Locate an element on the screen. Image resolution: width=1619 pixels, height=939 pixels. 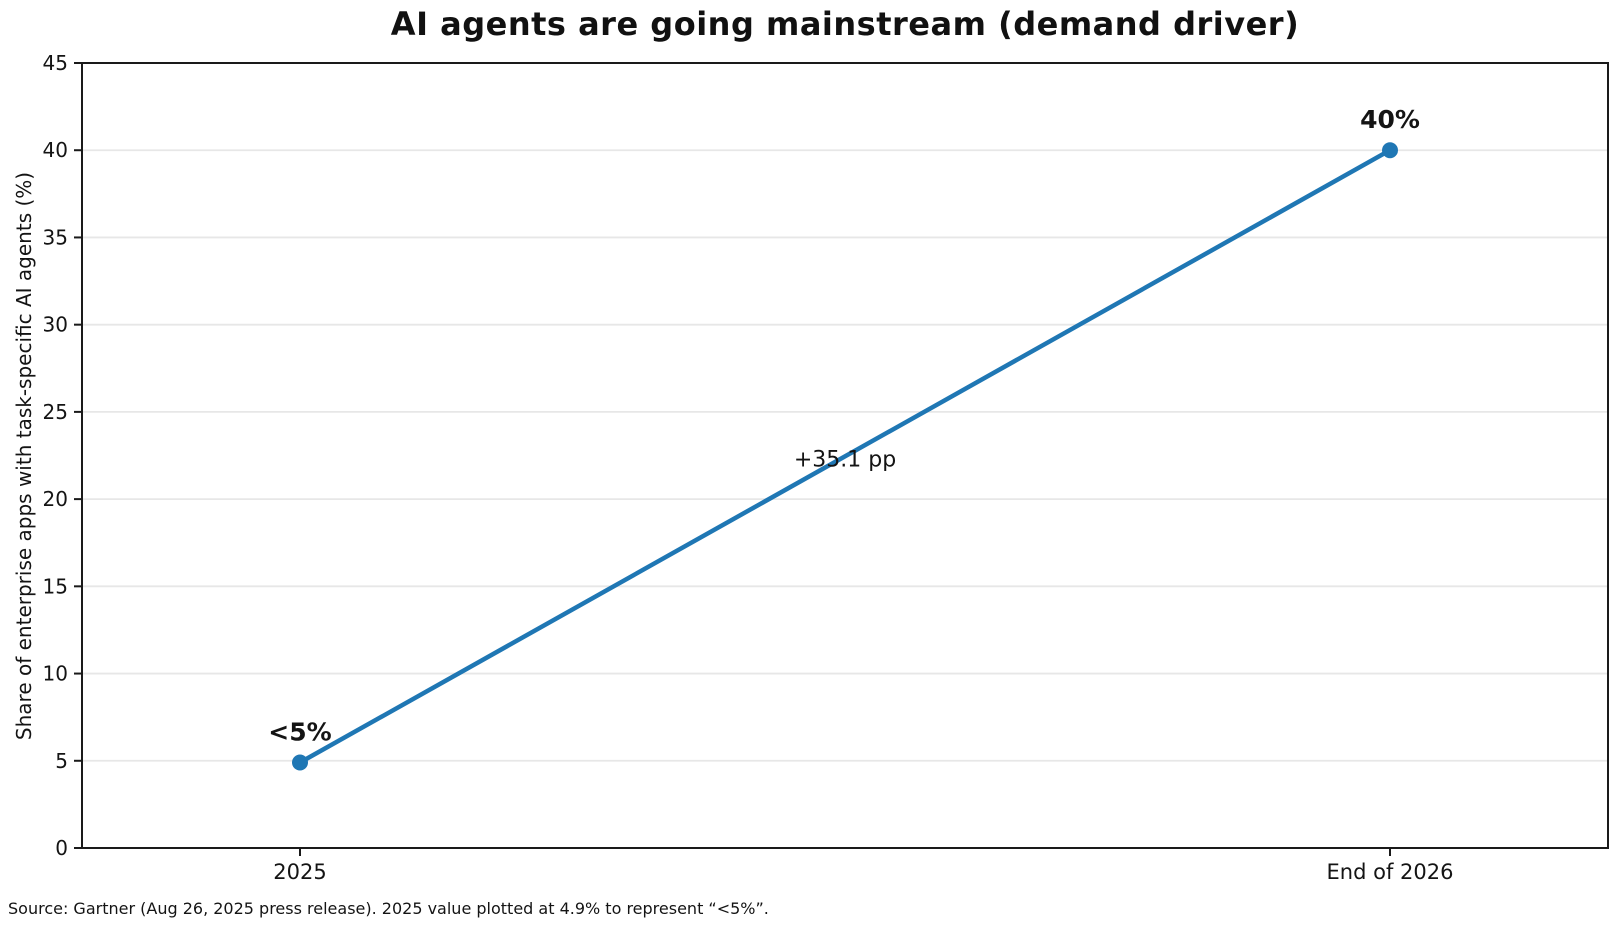
x-tick-label: End of 2026 is located at coordinates (1390, 872).